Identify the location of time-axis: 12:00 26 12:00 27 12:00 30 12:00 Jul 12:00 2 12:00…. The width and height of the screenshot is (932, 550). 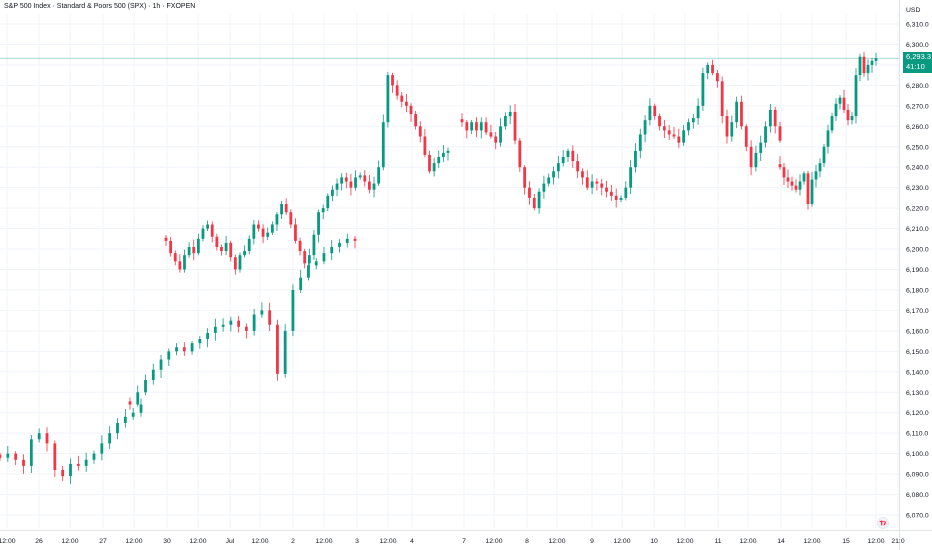
(466, 537).